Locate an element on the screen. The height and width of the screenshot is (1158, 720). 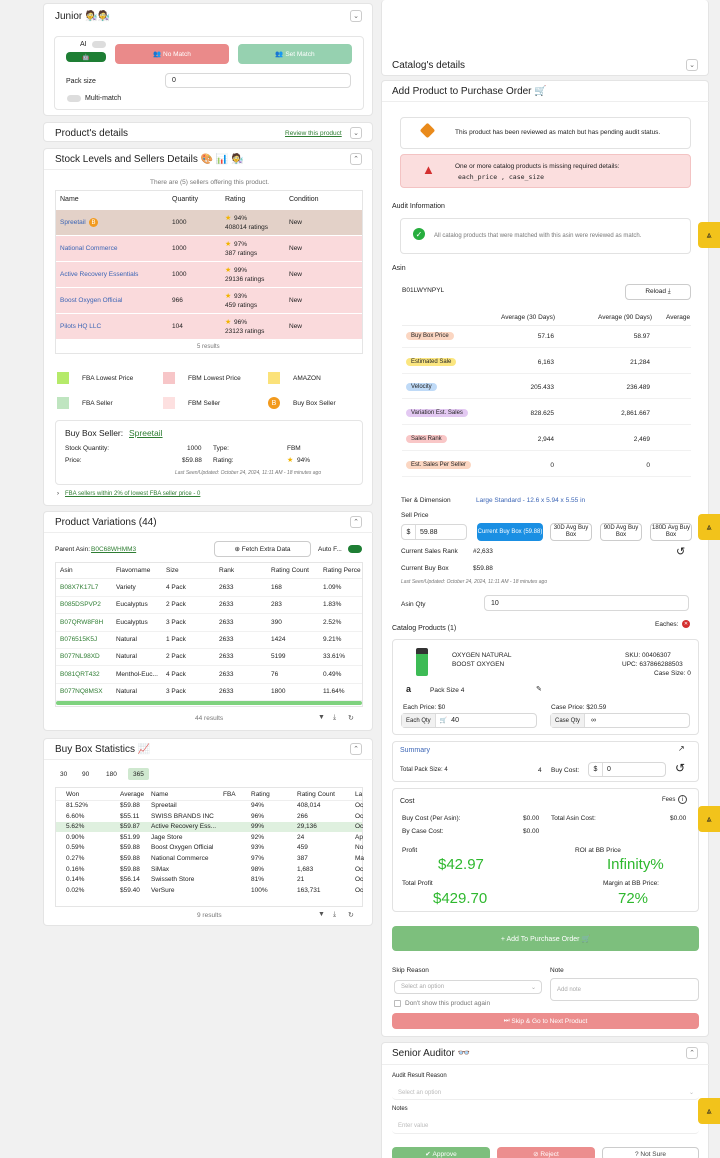
reload-button: Reload ⤓ is located at coordinates (658, 292).